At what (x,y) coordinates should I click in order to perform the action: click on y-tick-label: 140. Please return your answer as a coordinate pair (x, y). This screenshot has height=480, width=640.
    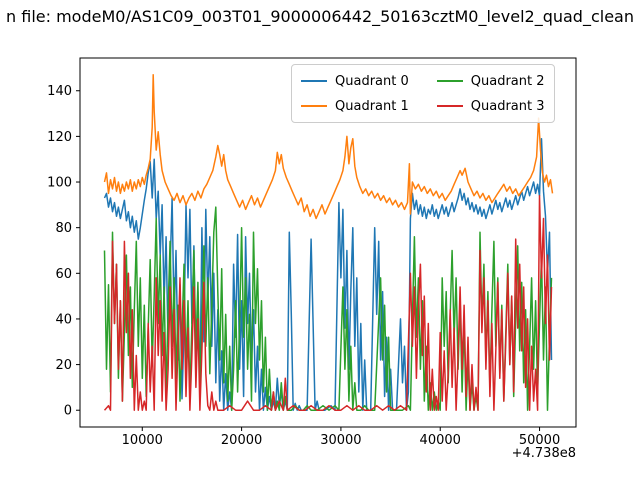
    Looking at the image, I should click on (59, 91).